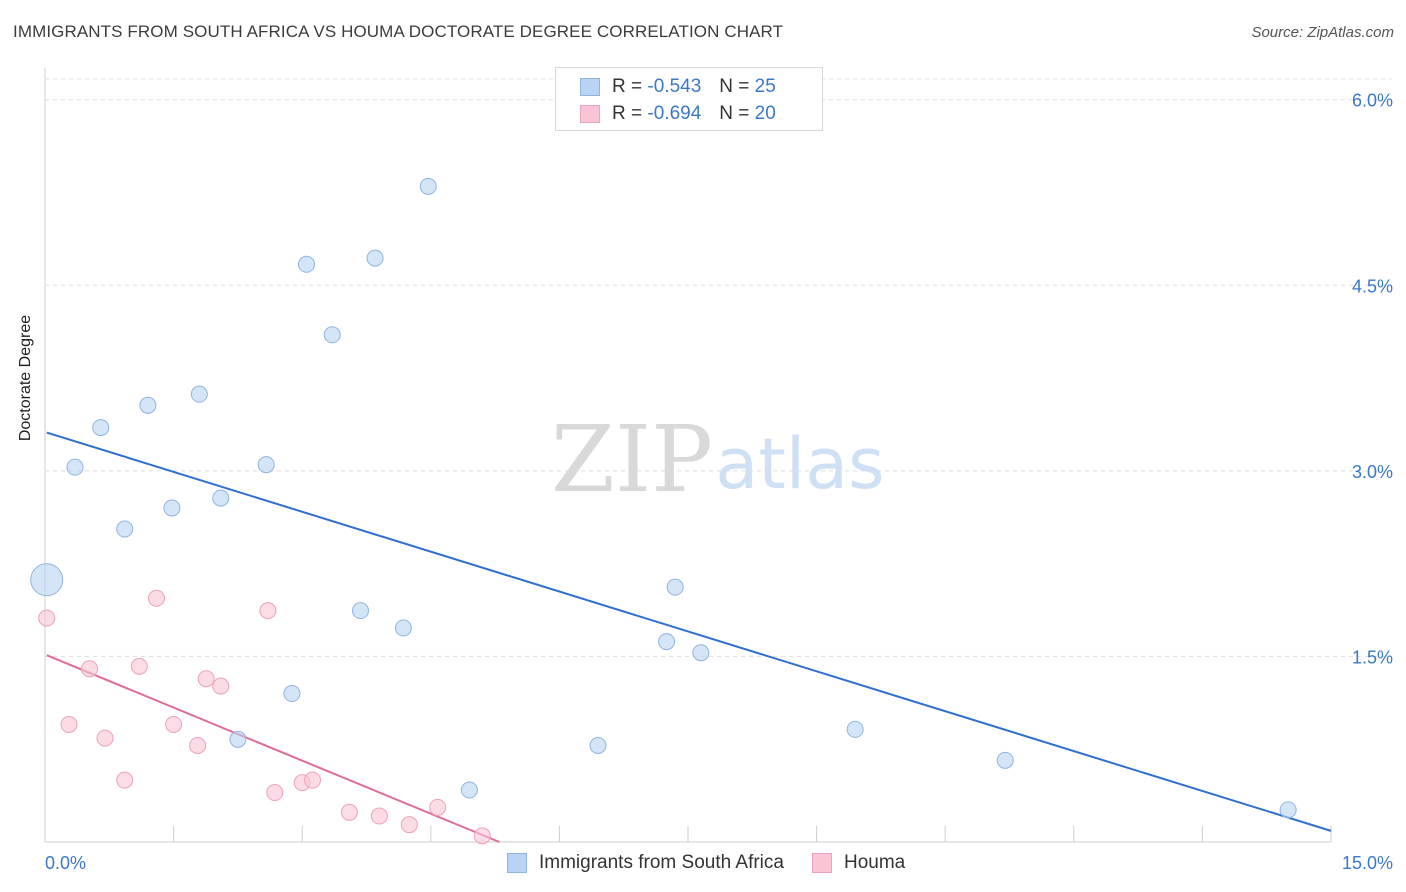 The image size is (1406, 892). Describe the element at coordinates (661, 862) in the screenshot. I see `series-name-south-africa: Immigrants from South Africa` at that location.